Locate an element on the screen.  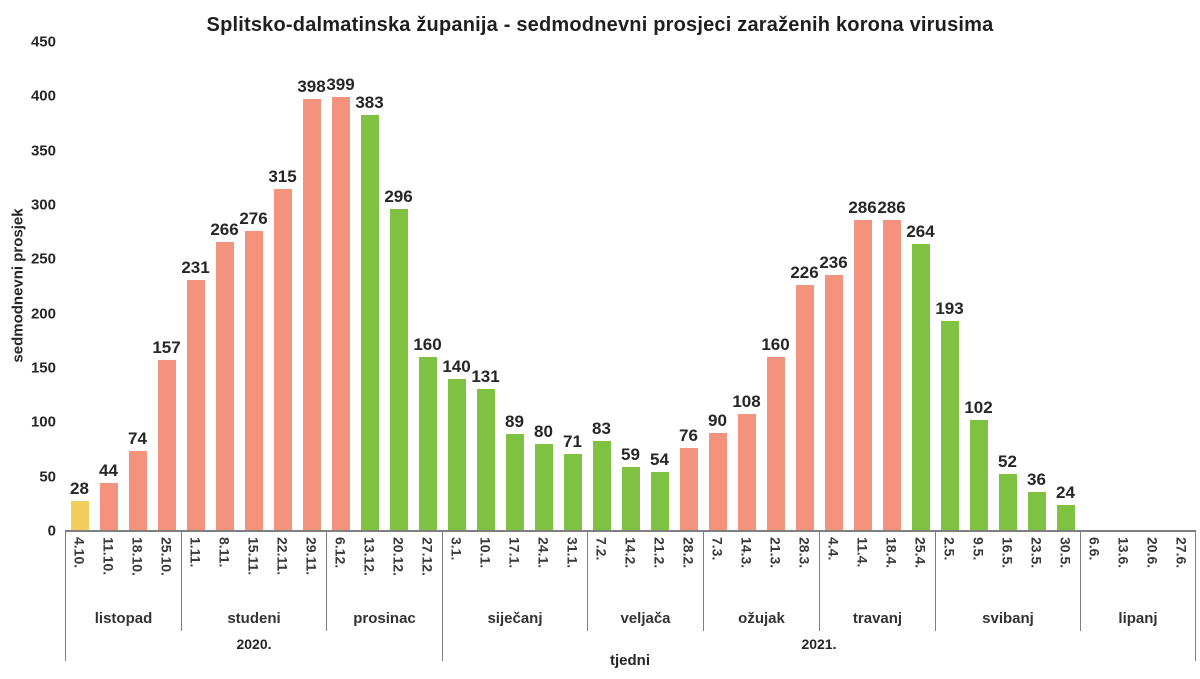
bar-value-label: 296 is located at coordinates (398, 196).